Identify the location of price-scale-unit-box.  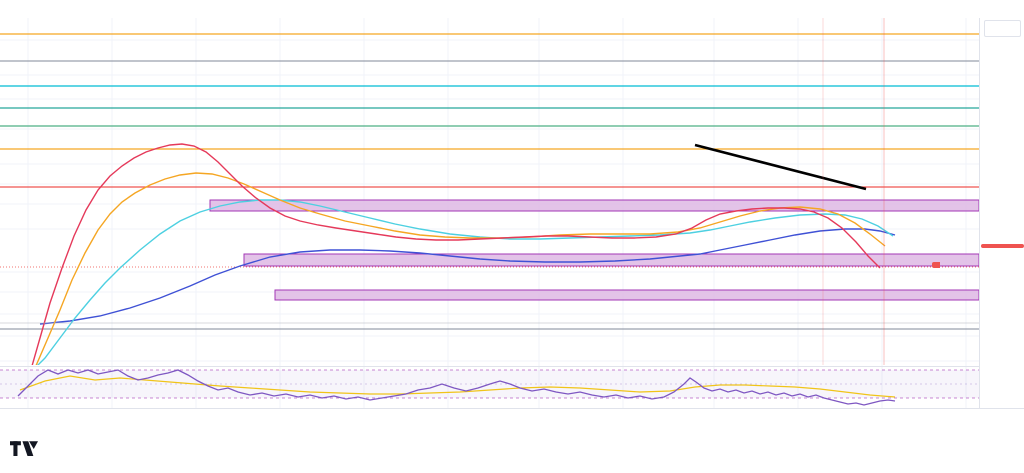
(1002, 28).